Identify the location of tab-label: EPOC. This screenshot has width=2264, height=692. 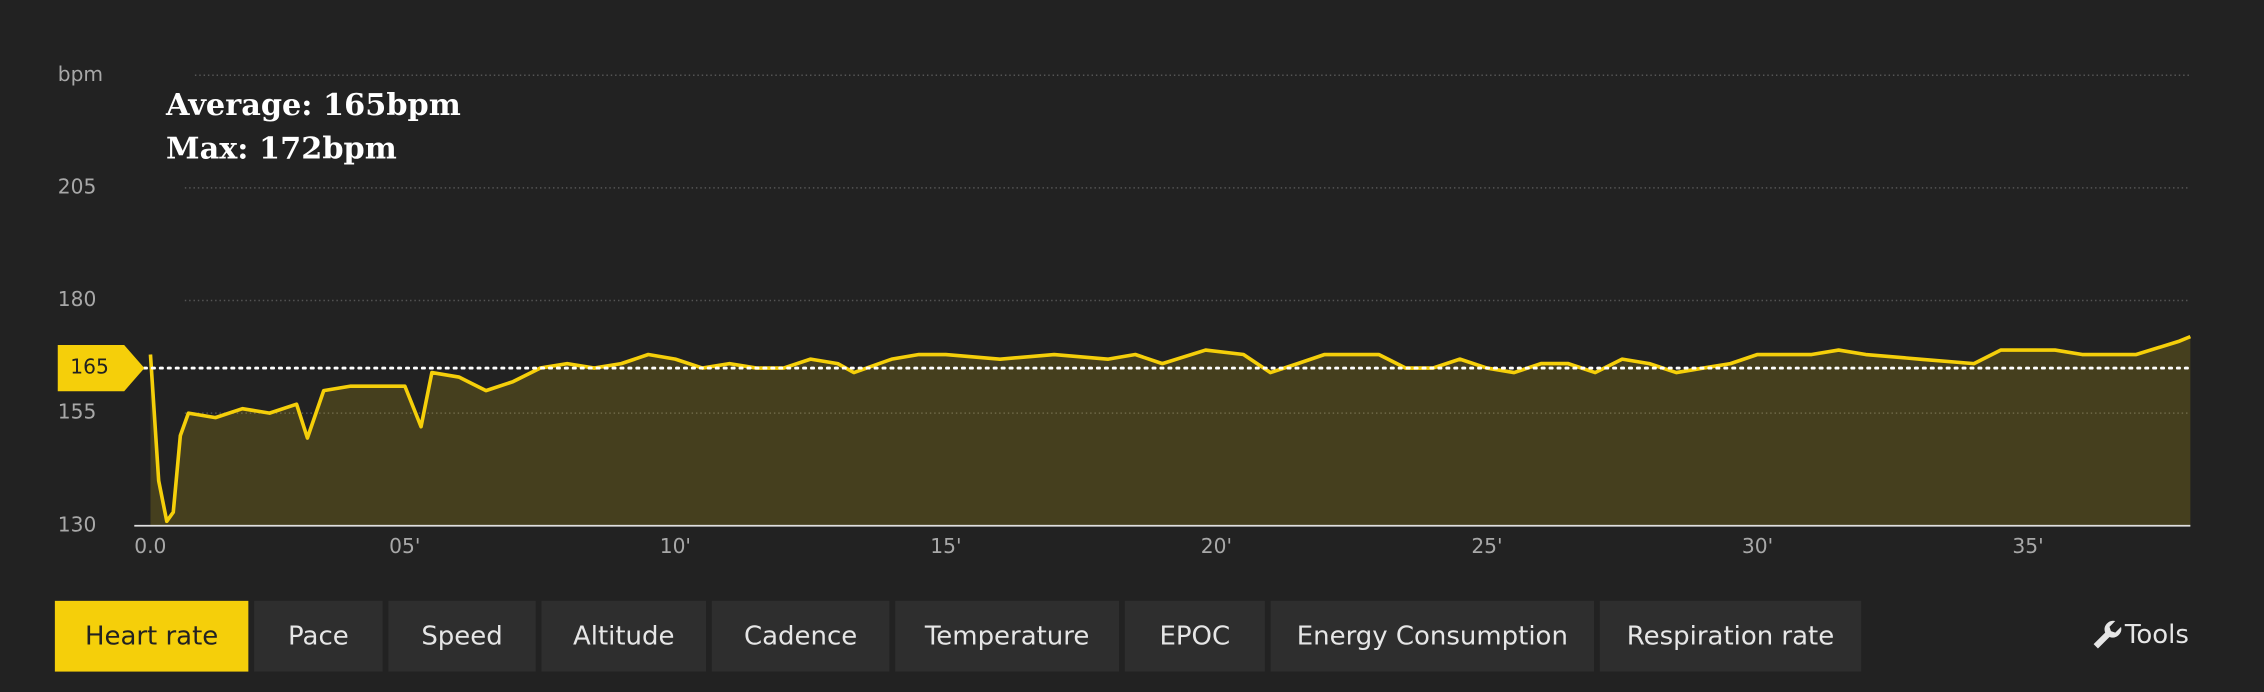
(1194, 636).